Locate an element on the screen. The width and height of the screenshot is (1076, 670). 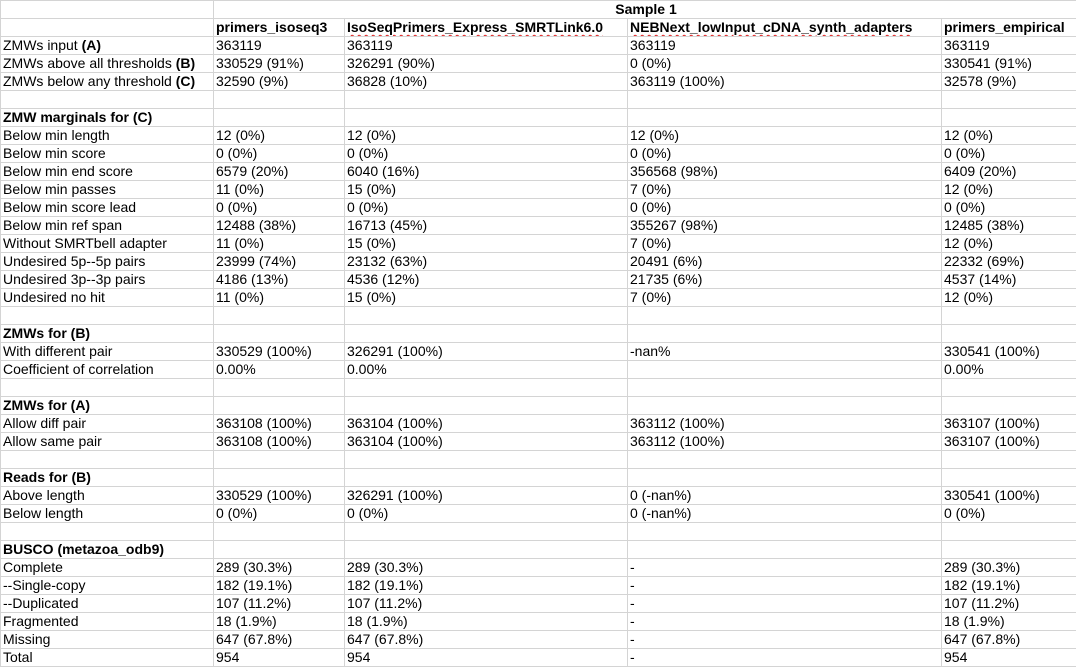
row-label-cell: Without SMRTbell adapter is located at coordinates (107, 243).